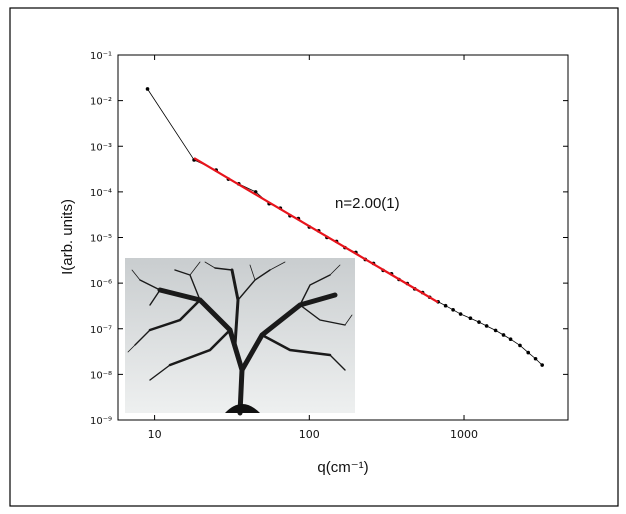 The height and width of the screenshot is (514, 626). What do you see at coordinates (67, 237) in the screenshot?
I see `y-axis-label: I(arb. units)` at bounding box center [67, 237].